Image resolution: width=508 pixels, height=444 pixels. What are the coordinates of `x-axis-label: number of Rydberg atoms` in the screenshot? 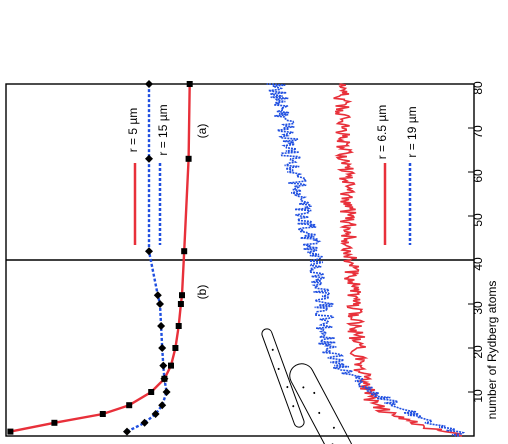 It's located at (492, 350).